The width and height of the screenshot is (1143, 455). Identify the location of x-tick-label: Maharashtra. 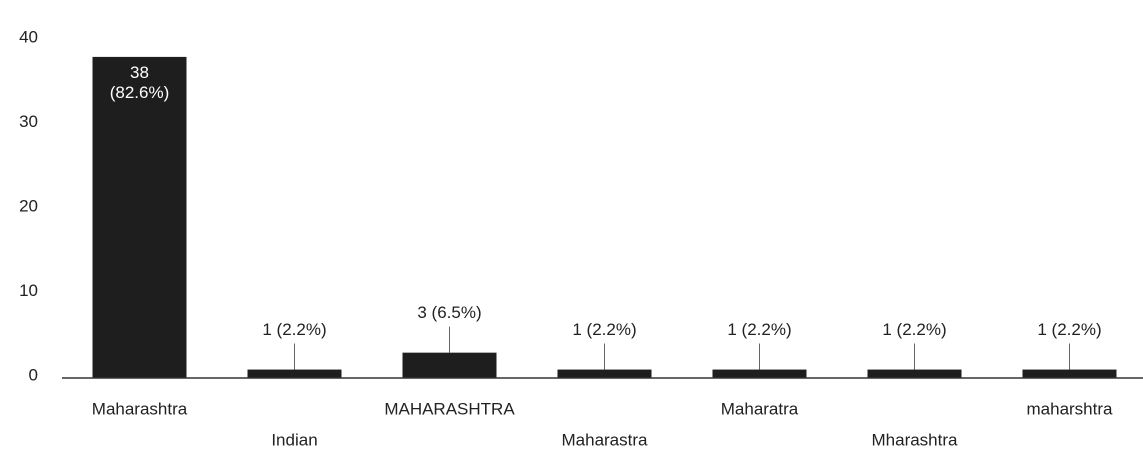
(140, 408).